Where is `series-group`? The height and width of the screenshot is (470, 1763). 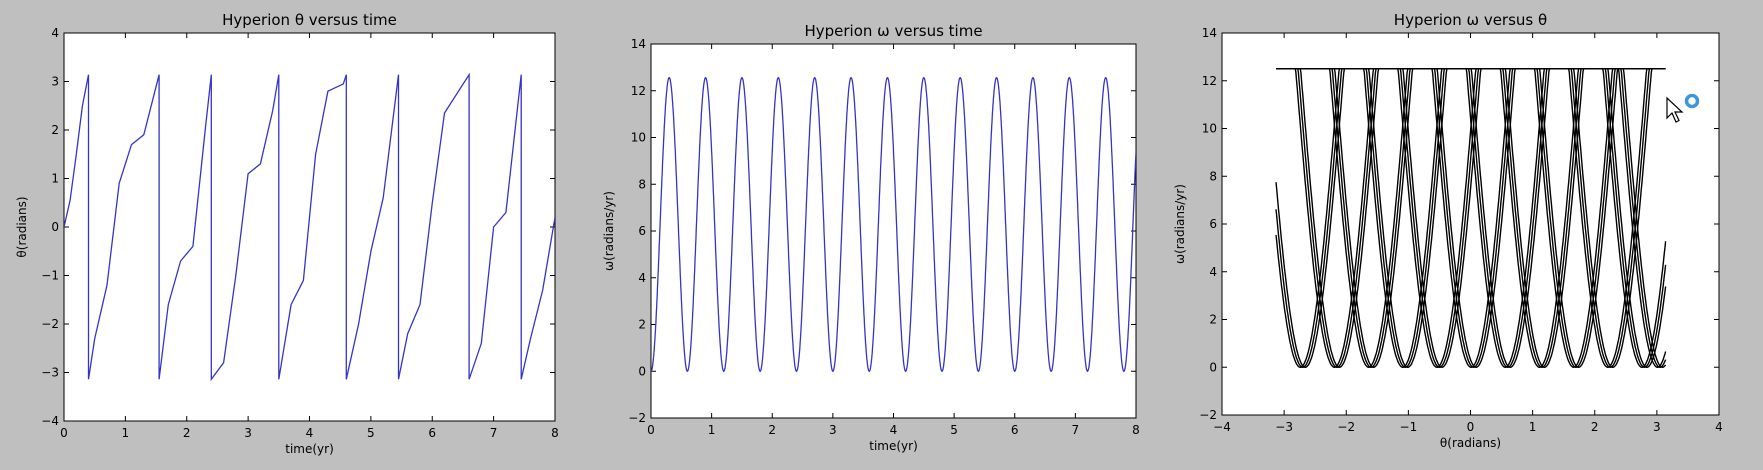 series-group is located at coordinates (1471, 218).